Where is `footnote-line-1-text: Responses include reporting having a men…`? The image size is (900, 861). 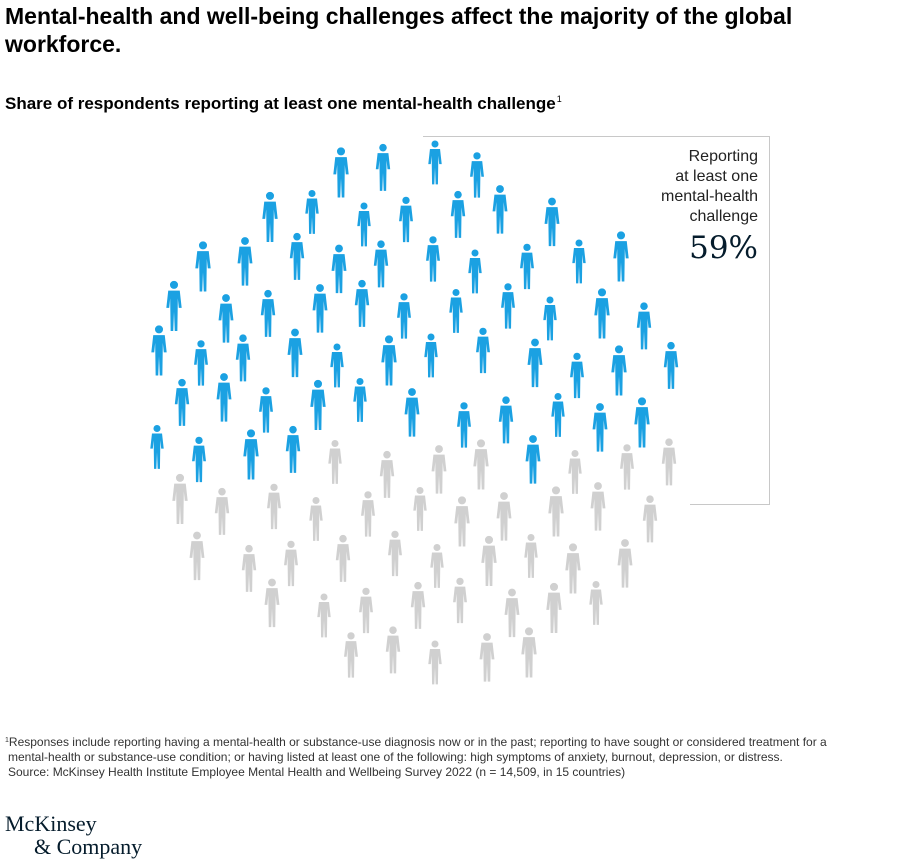
footnote-line-1-text: Responses include reporting having a men… is located at coordinates (417, 742).